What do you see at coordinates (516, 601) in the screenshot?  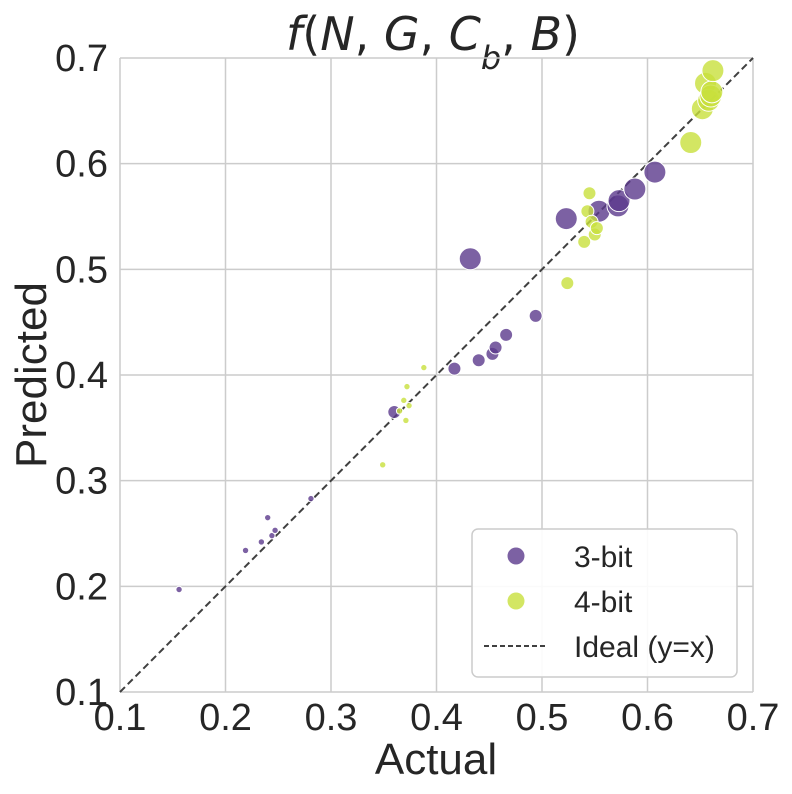 I see `legend-marker-4bit` at bounding box center [516, 601].